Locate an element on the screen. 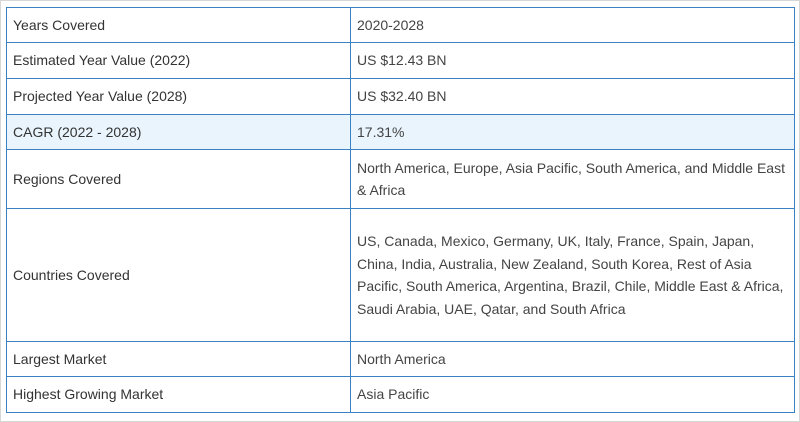 The height and width of the screenshot is (422, 800). row-value: US $12.43 BN is located at coordinates (572, 60).